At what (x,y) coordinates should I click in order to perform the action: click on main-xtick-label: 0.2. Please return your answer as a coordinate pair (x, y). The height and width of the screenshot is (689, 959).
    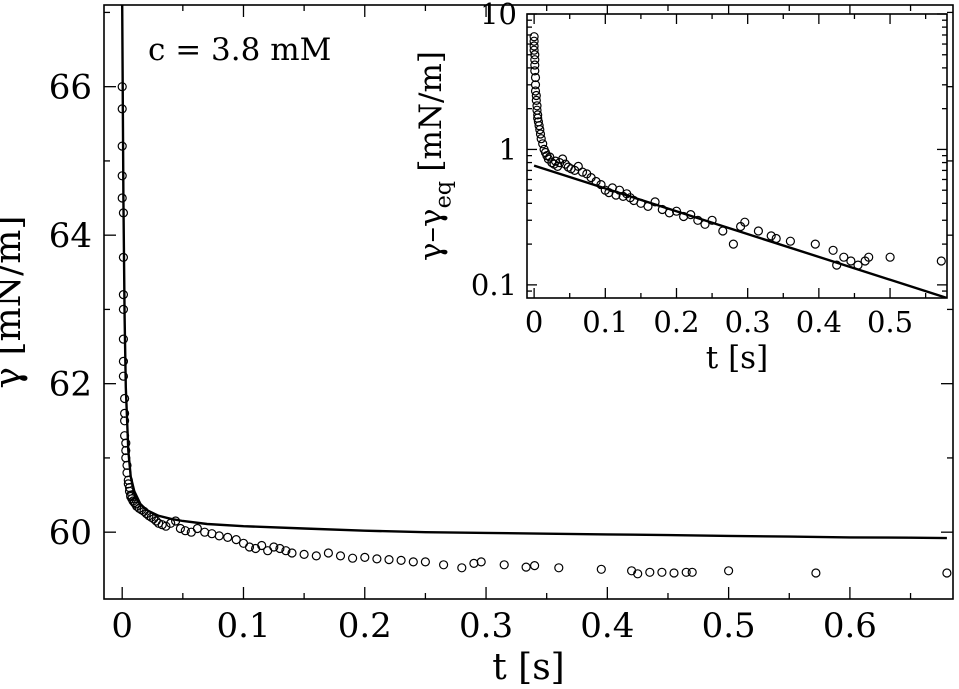
    Looking at the image, I should click on (365, 626).